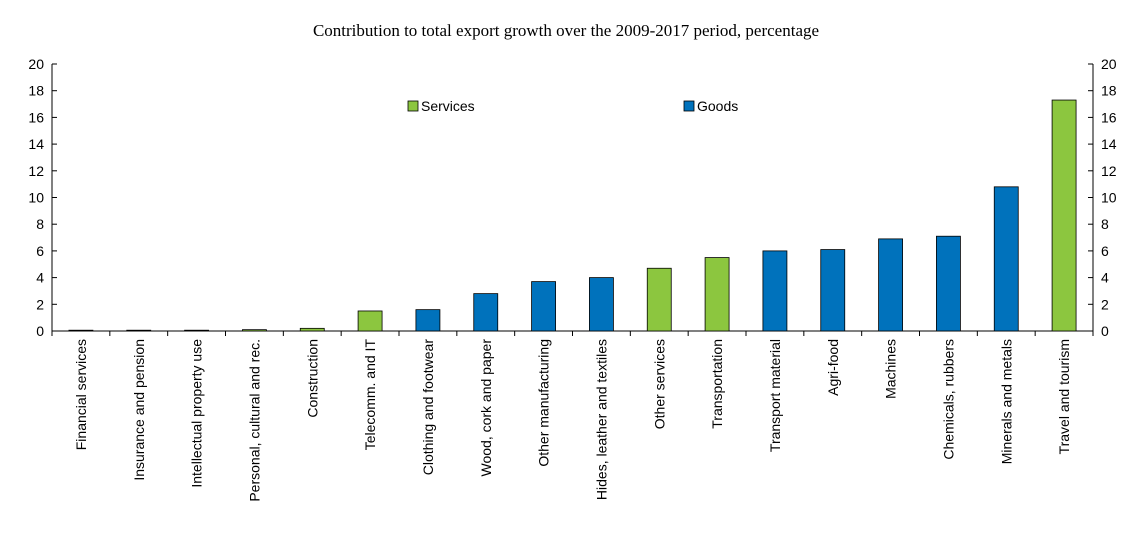  What do you see at coordinates (948, 399) in the screenshot?
I see `x-tick-label: Chemicals, rubbers` at bounding box center [948, 399].